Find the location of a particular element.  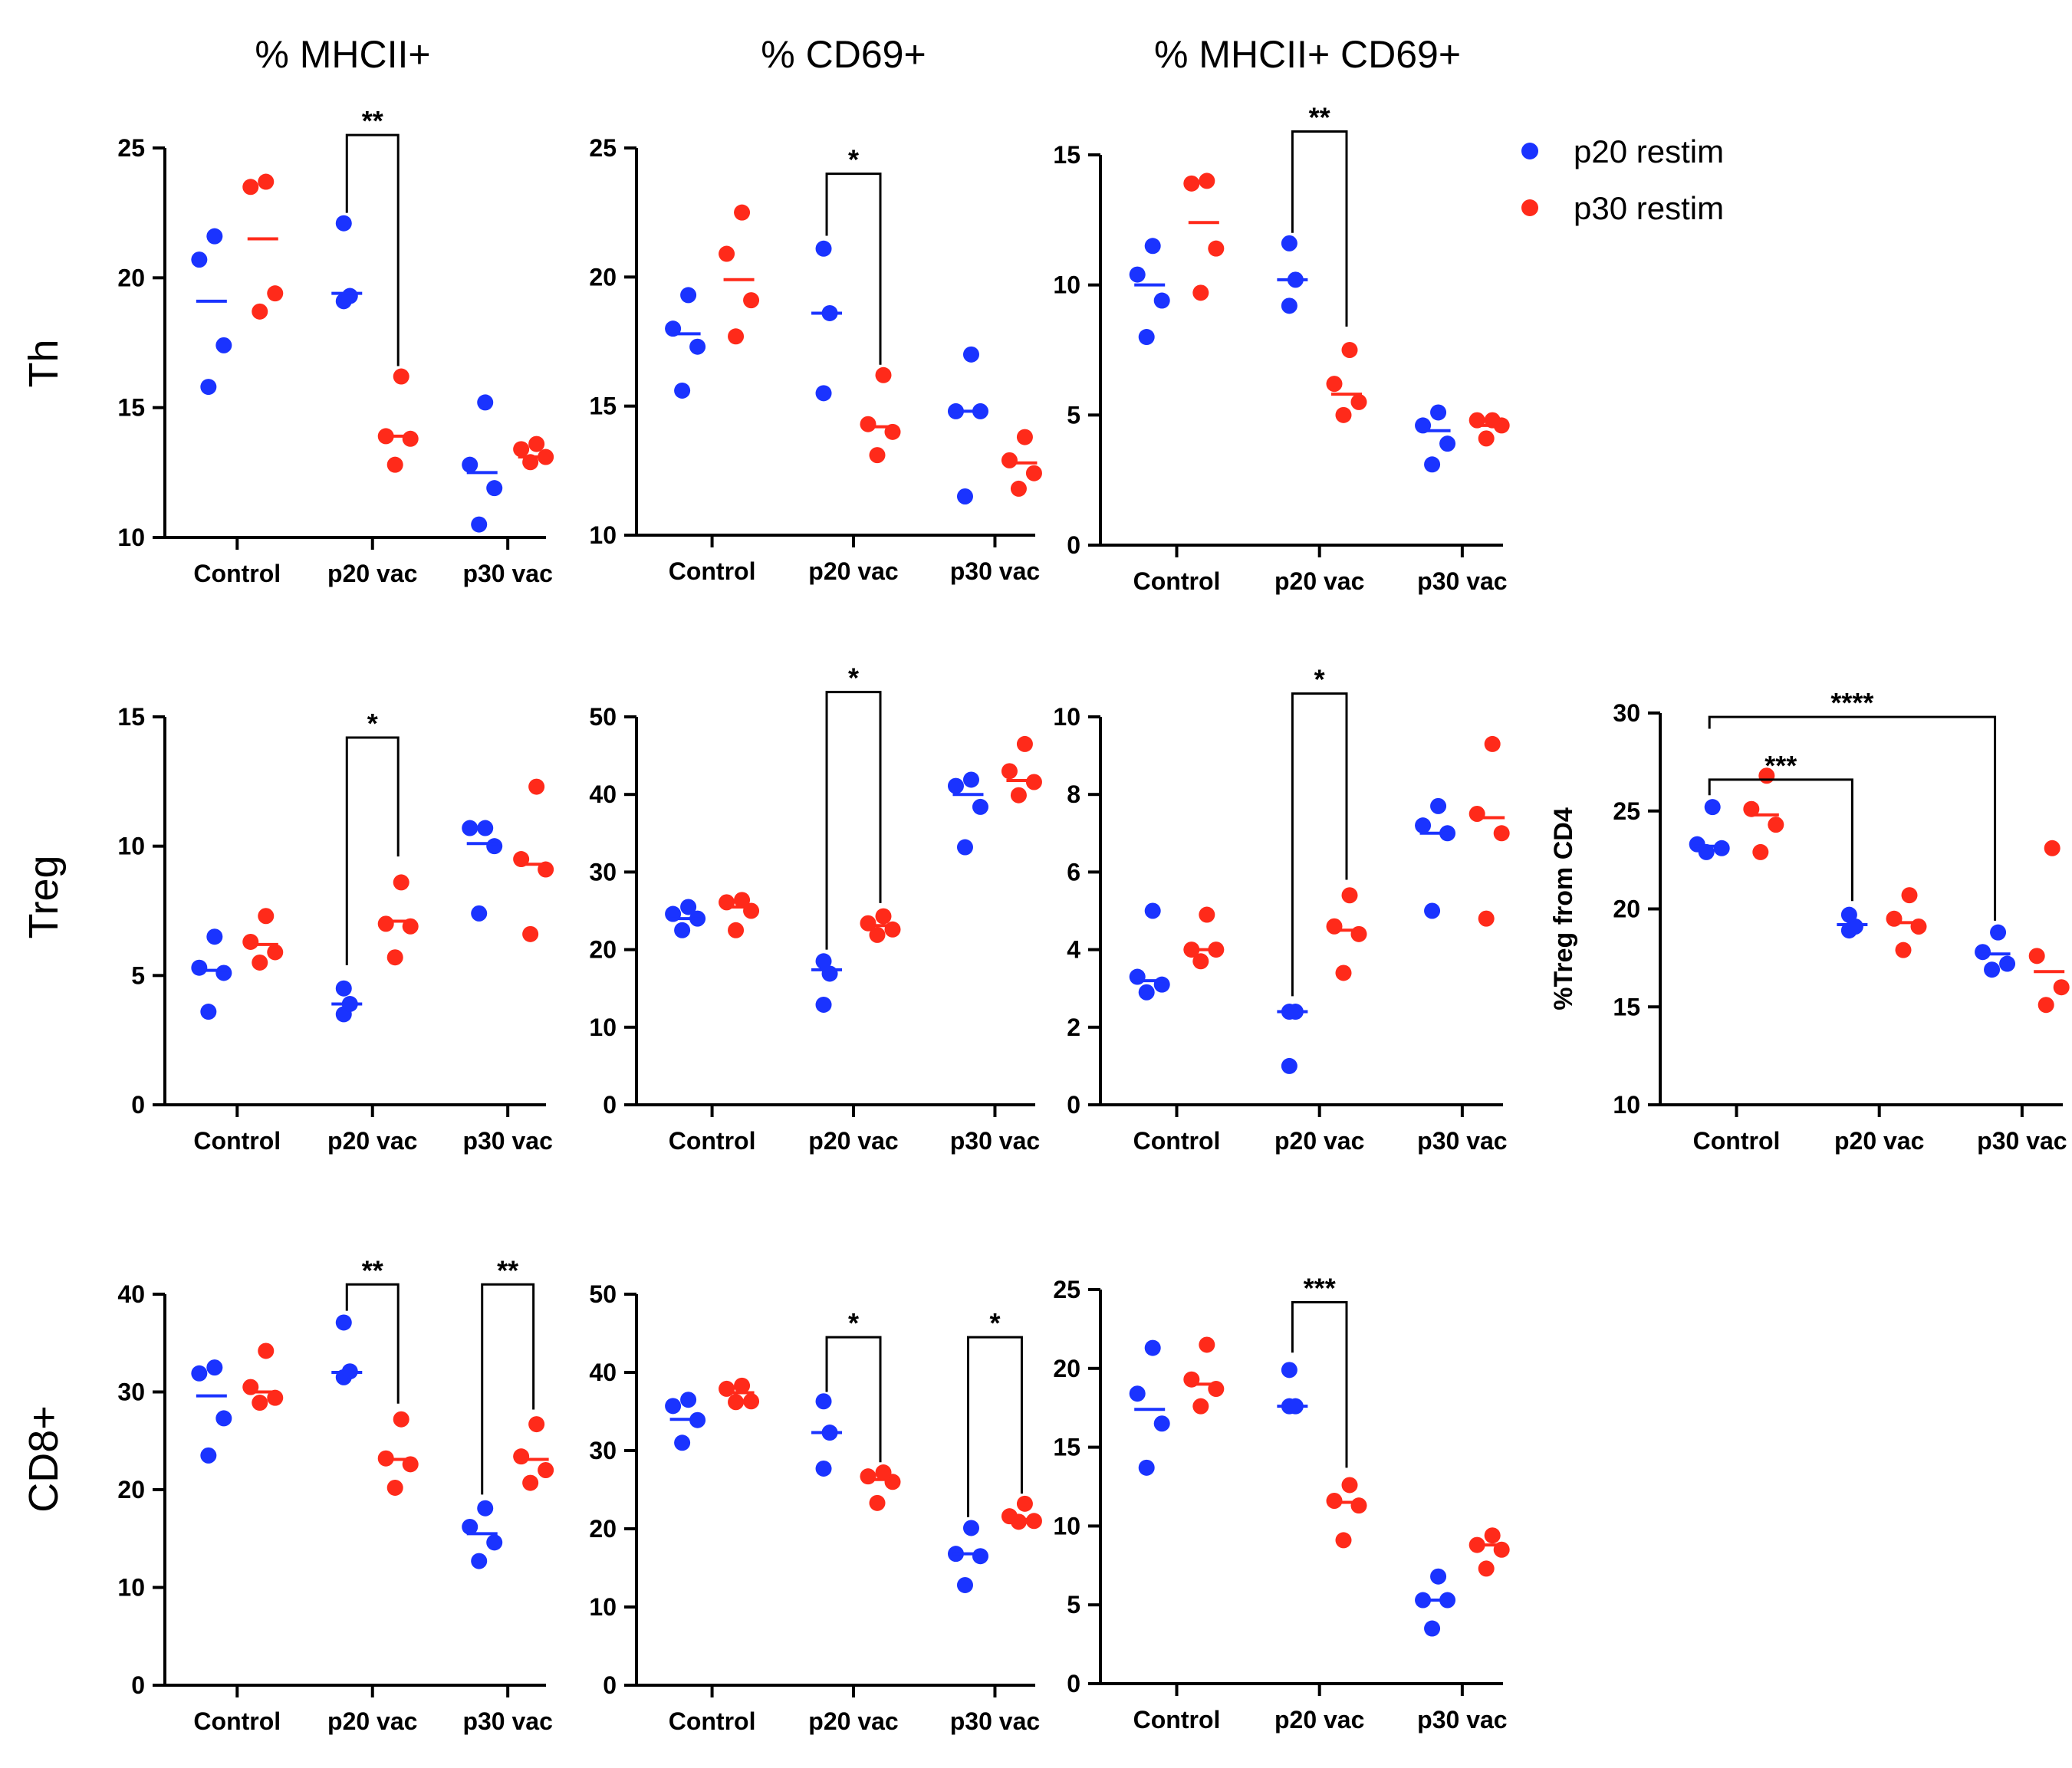

panel-cd8-mhcii: 0 10 20 30 40 Control p20 vac p30 vac ** ** is located at coordinates (335, 1494).